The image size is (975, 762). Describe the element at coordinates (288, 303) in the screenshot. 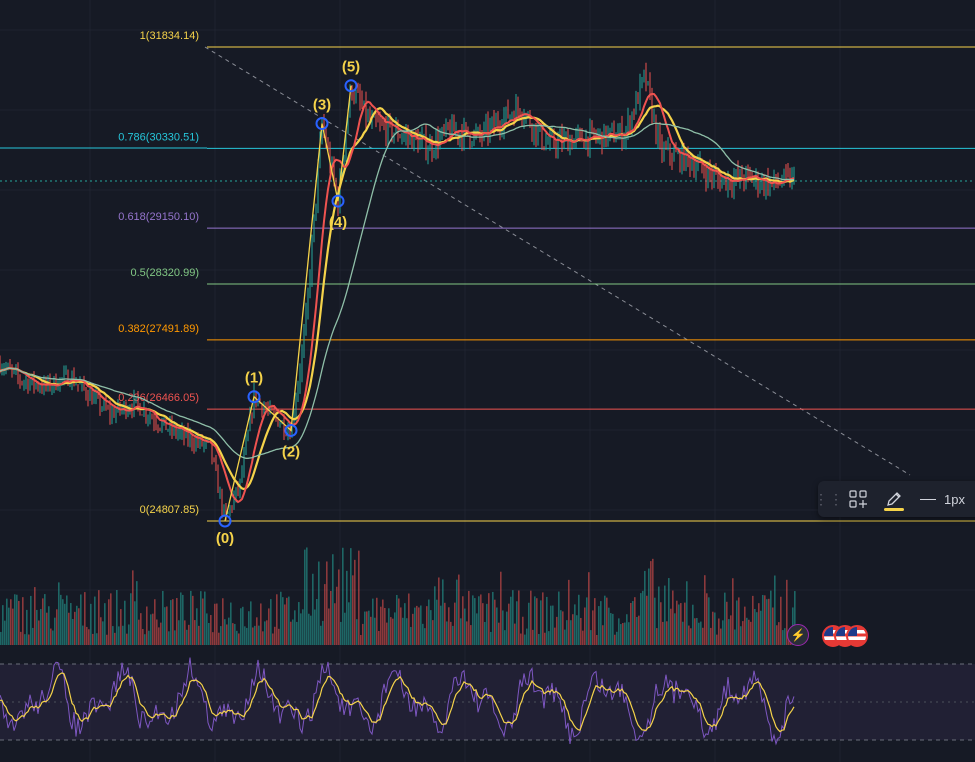

I see `elliott-wave: (0) (1) (2) (3) (4) (5)` at that location.